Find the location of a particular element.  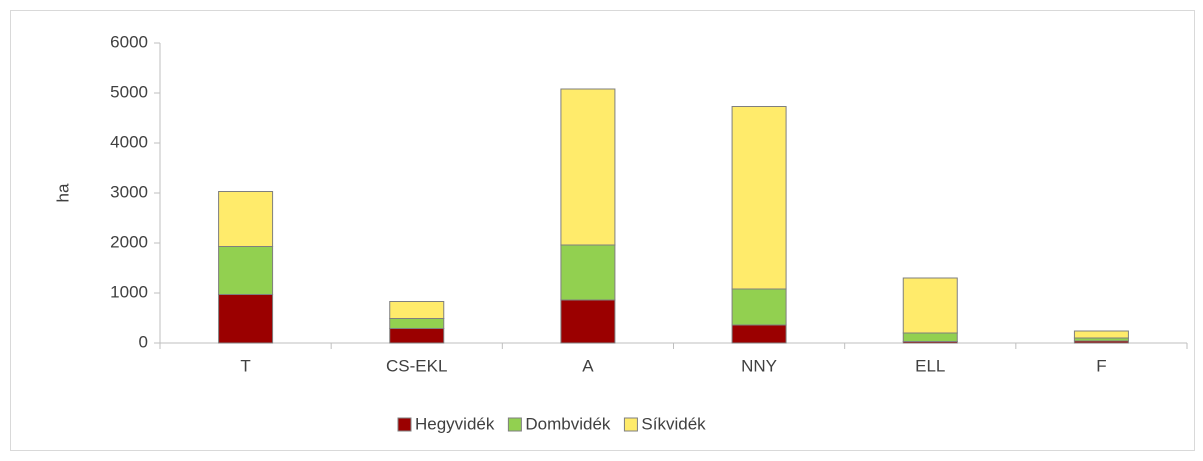

y-tick-label: 1000 is located at coordinates (129, 291).